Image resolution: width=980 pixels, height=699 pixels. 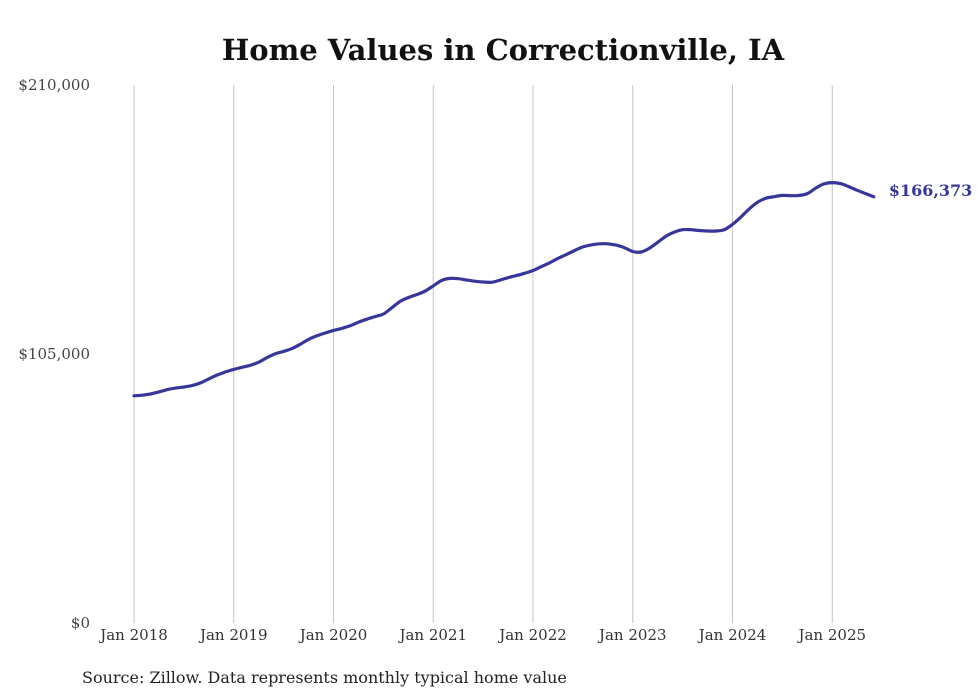 I want to click on y-axis-ticks: $0 $105,000 $210,000, so click(x=54, y=354).